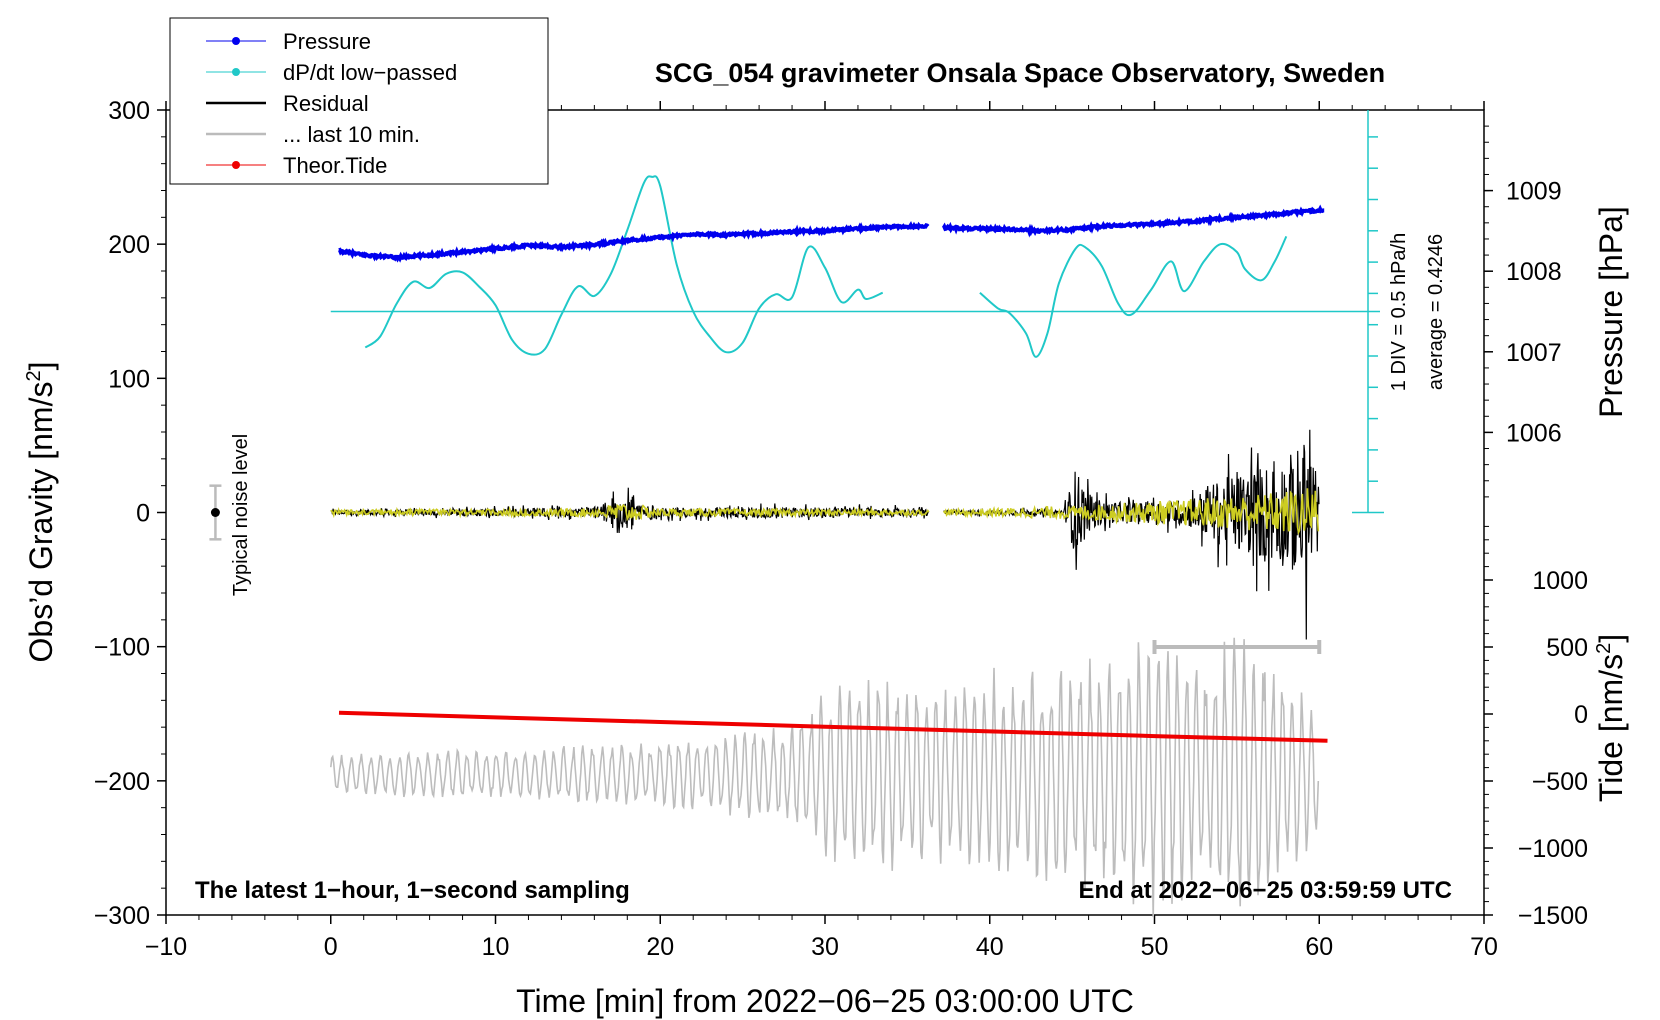 This screenshot has height=1020, width=1660. Describe the element at coordinates (1553, 916) in the screenshot. I see `tide-tick-label: −1500` at that location.